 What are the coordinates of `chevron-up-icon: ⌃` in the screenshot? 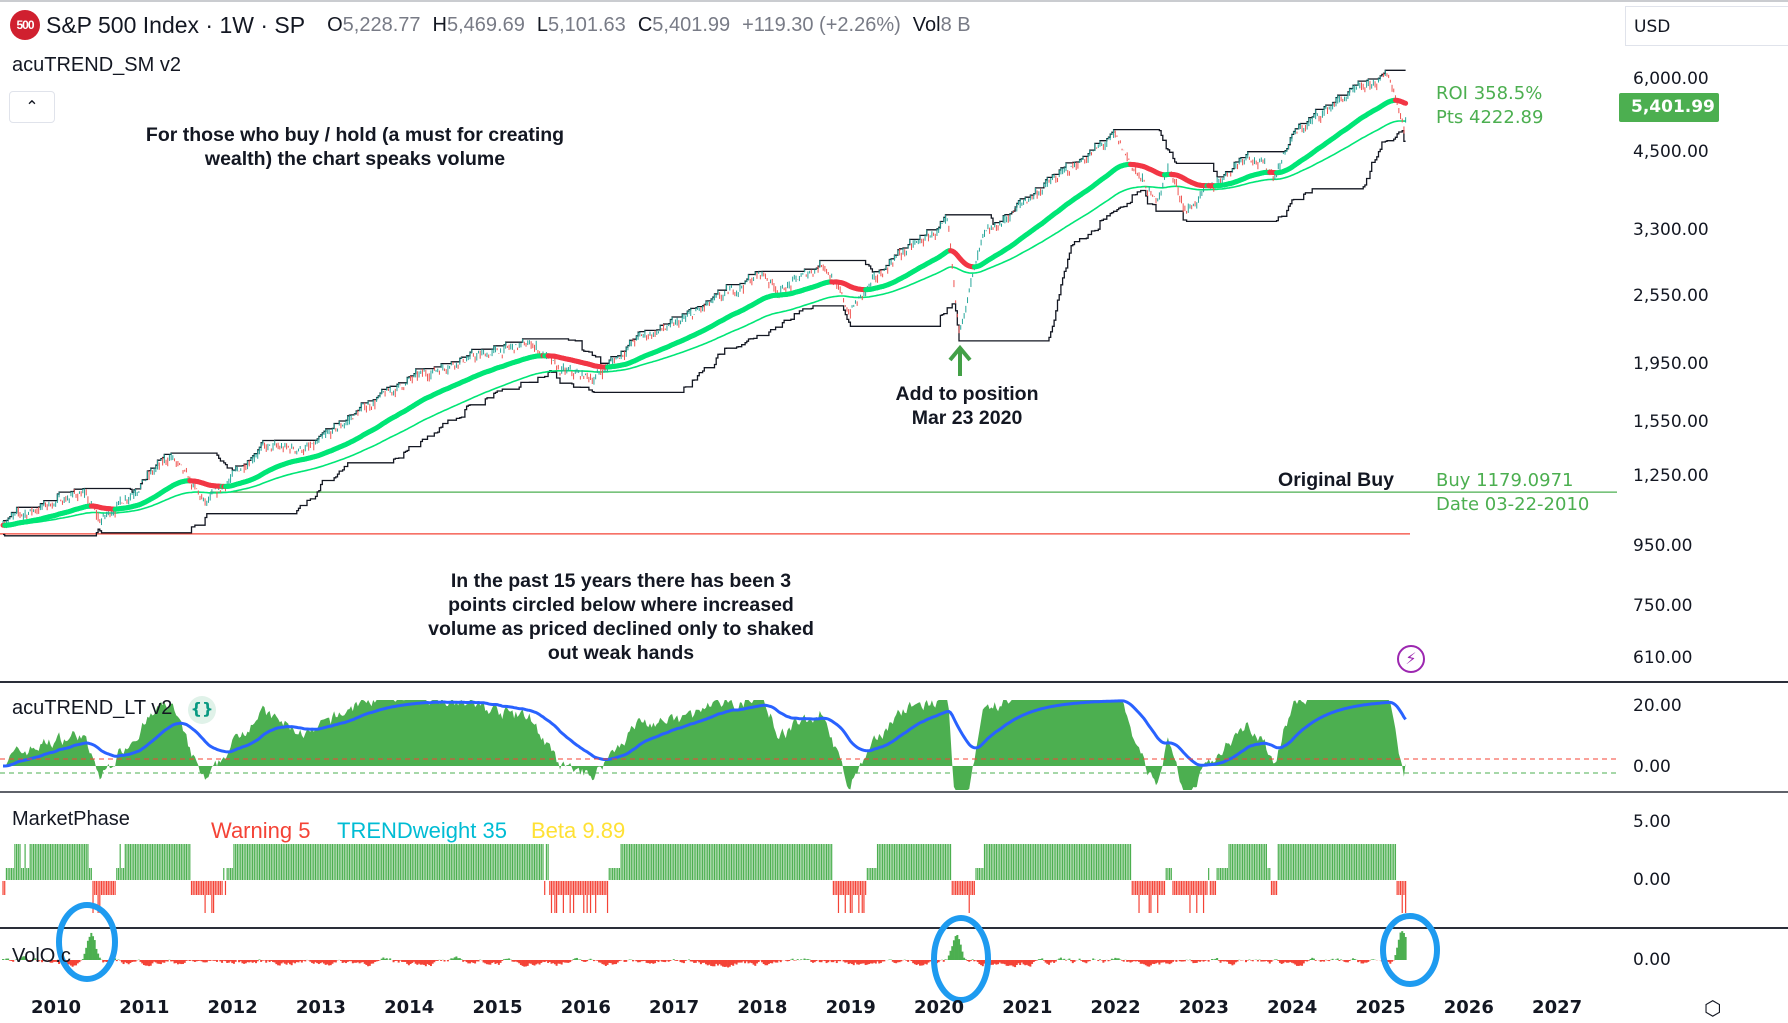 It's located at (32, 106).